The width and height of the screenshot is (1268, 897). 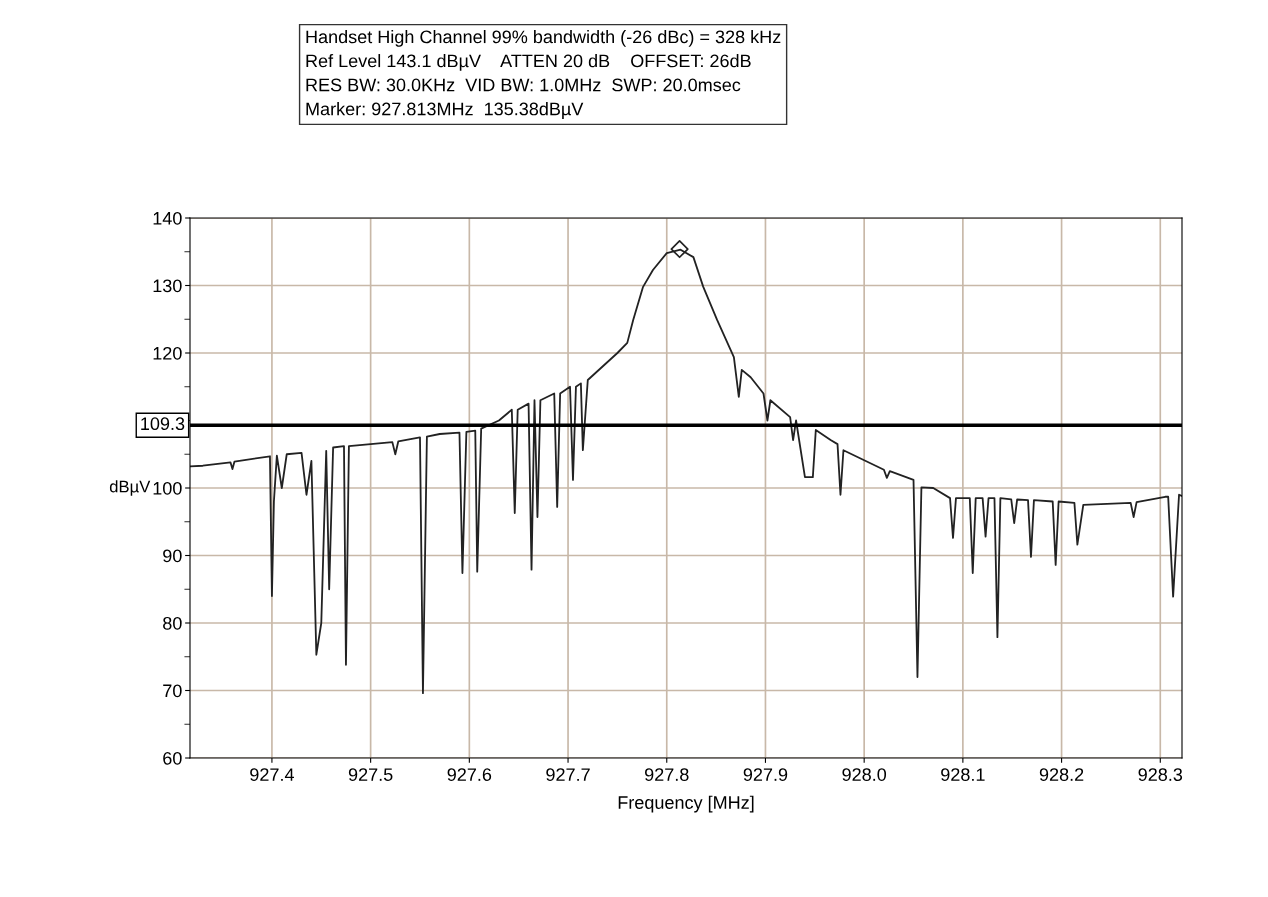 I want to click on x-axis-title: Frequency [MHz], so click(x=686, y=804).